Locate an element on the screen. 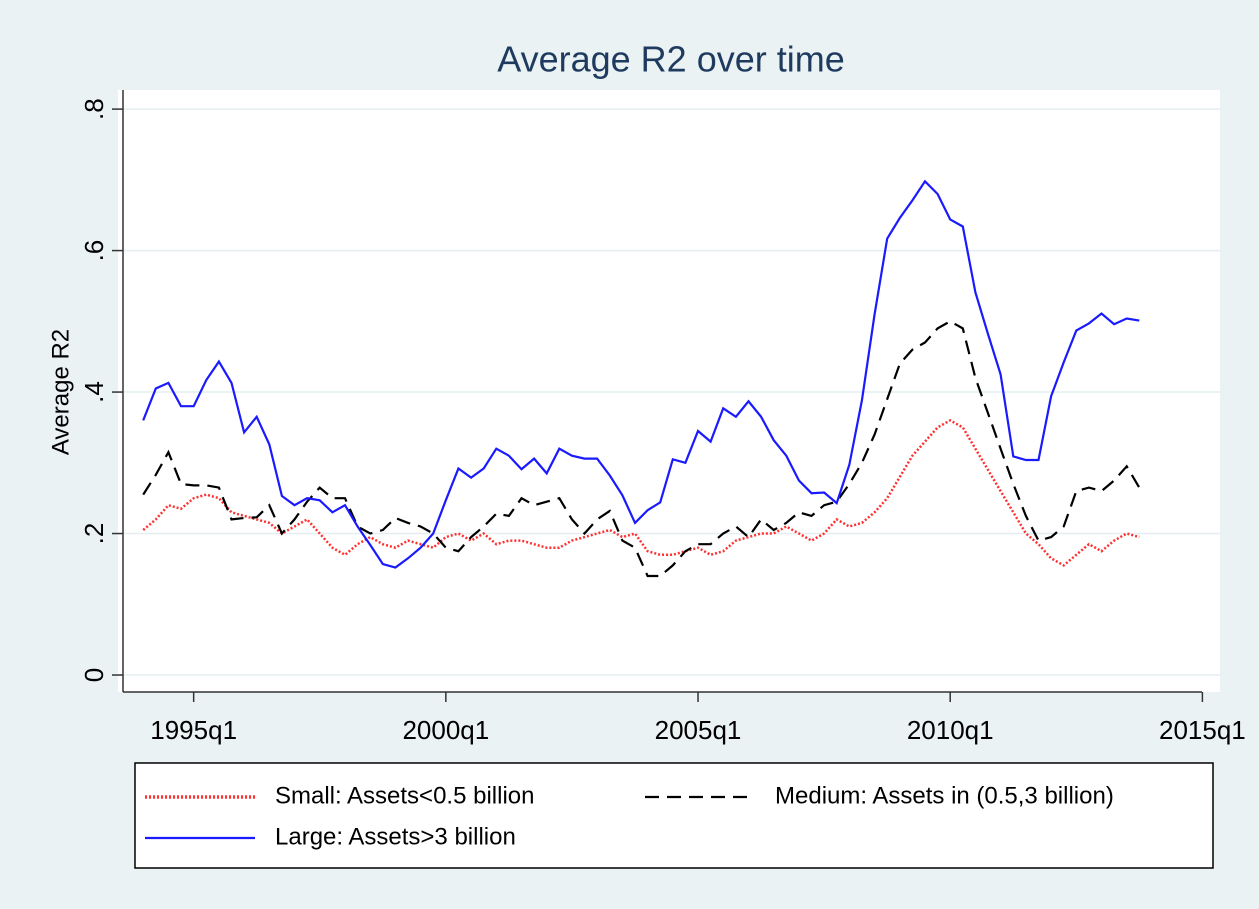 Image resolution: width=1259 pixels, height=909 pixels. y-tick-label: .2 is located at coordinates (94, 534).